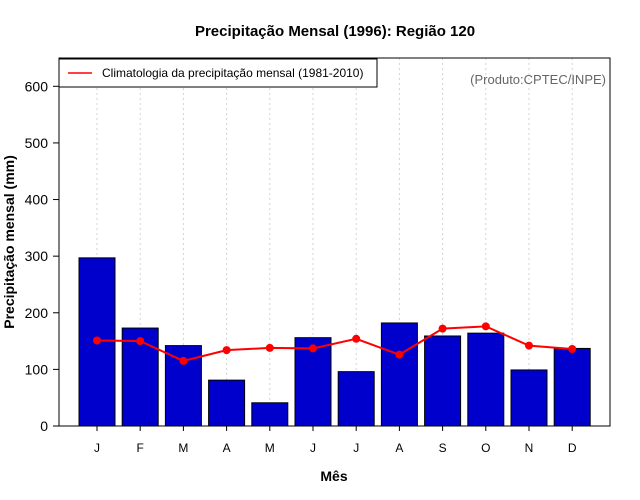 The width and height of the screenshot is (640, 500). I want to click on x-tick-label: N, so click(529, 448).